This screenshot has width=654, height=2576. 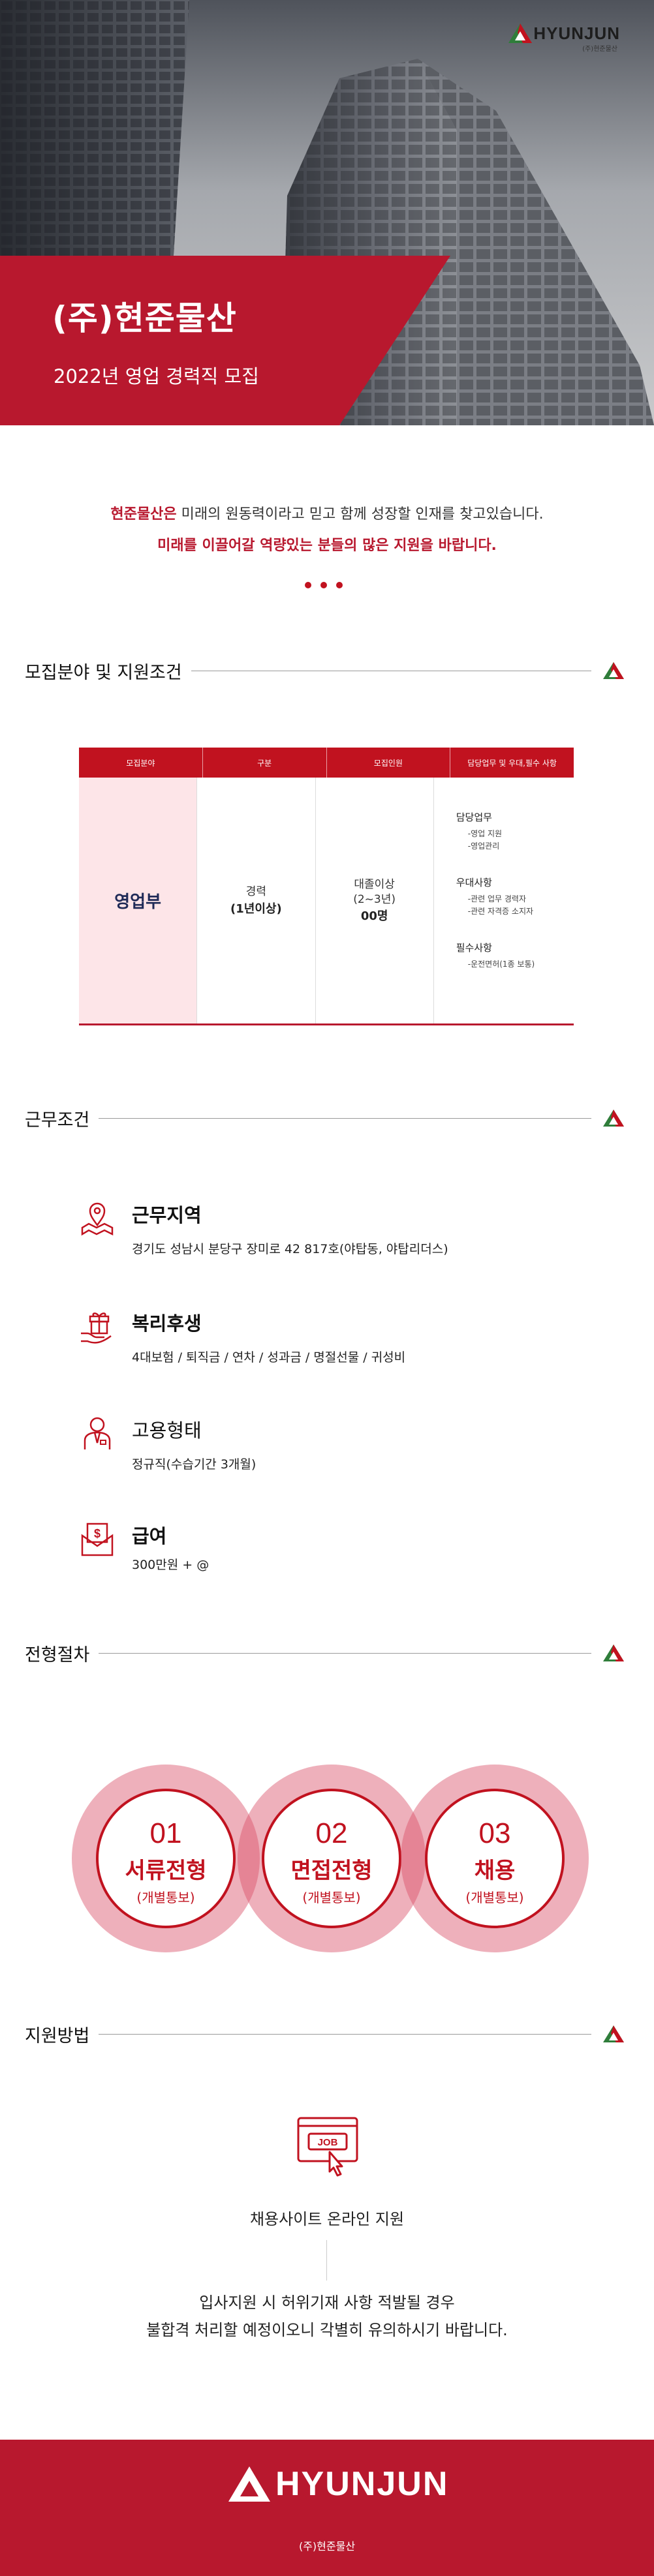 I want to click on section-title-apply: 지원방법, so click(x=57, y=2035).